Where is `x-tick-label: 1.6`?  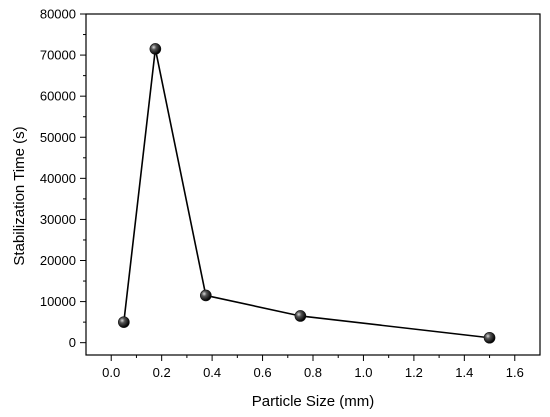
x-tick-label: 1.6 is located at coordinates (515, 372).